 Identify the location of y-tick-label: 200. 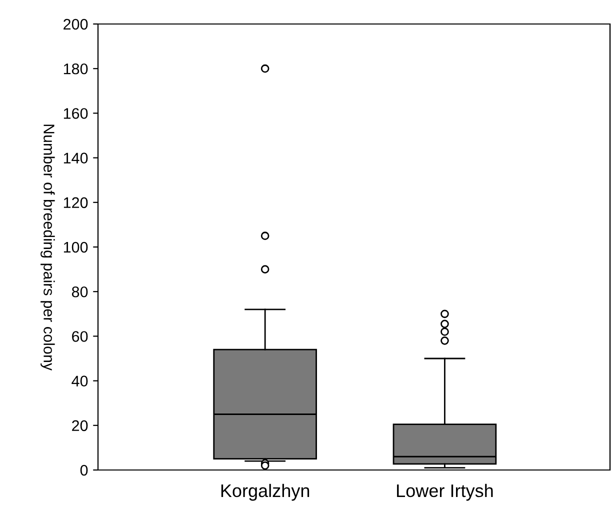
(76, 24).